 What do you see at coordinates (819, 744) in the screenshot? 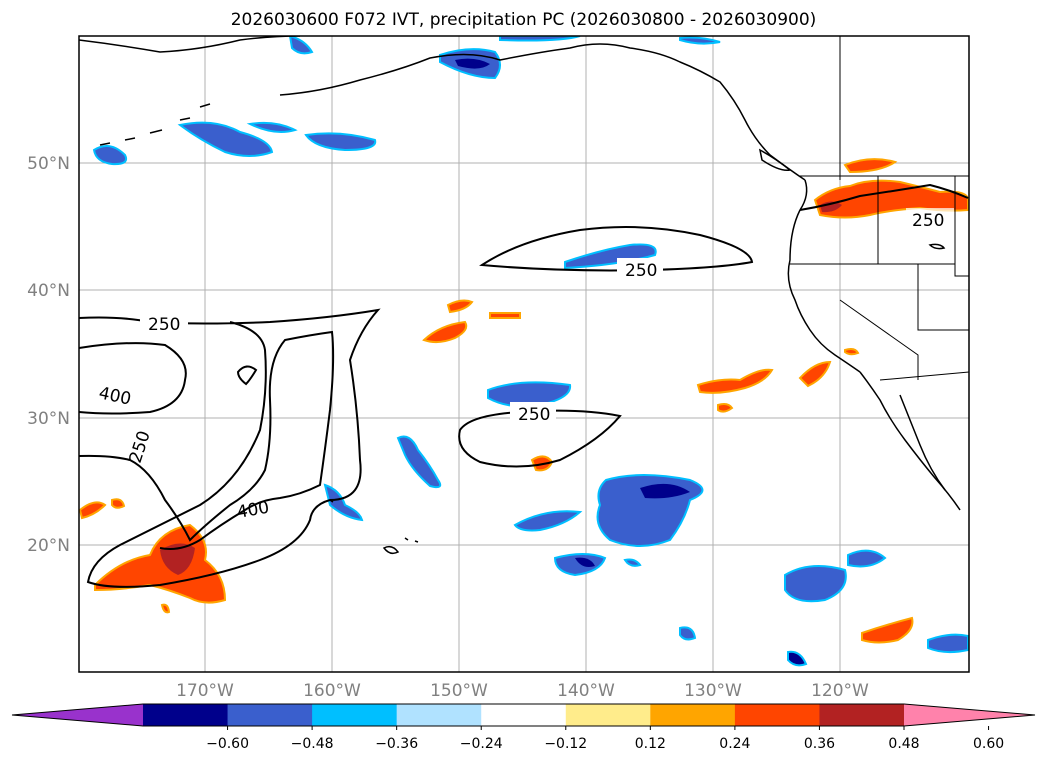
I see `colorbar-tick-label: 0.36` at bounding box center [819, 744].